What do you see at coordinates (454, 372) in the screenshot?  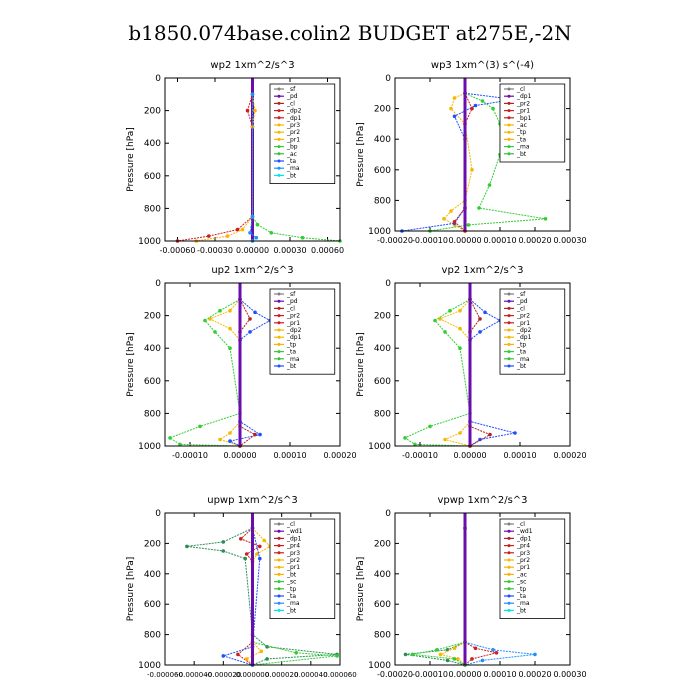 I see `series-line-pr2` at bounding box center [454, 372].